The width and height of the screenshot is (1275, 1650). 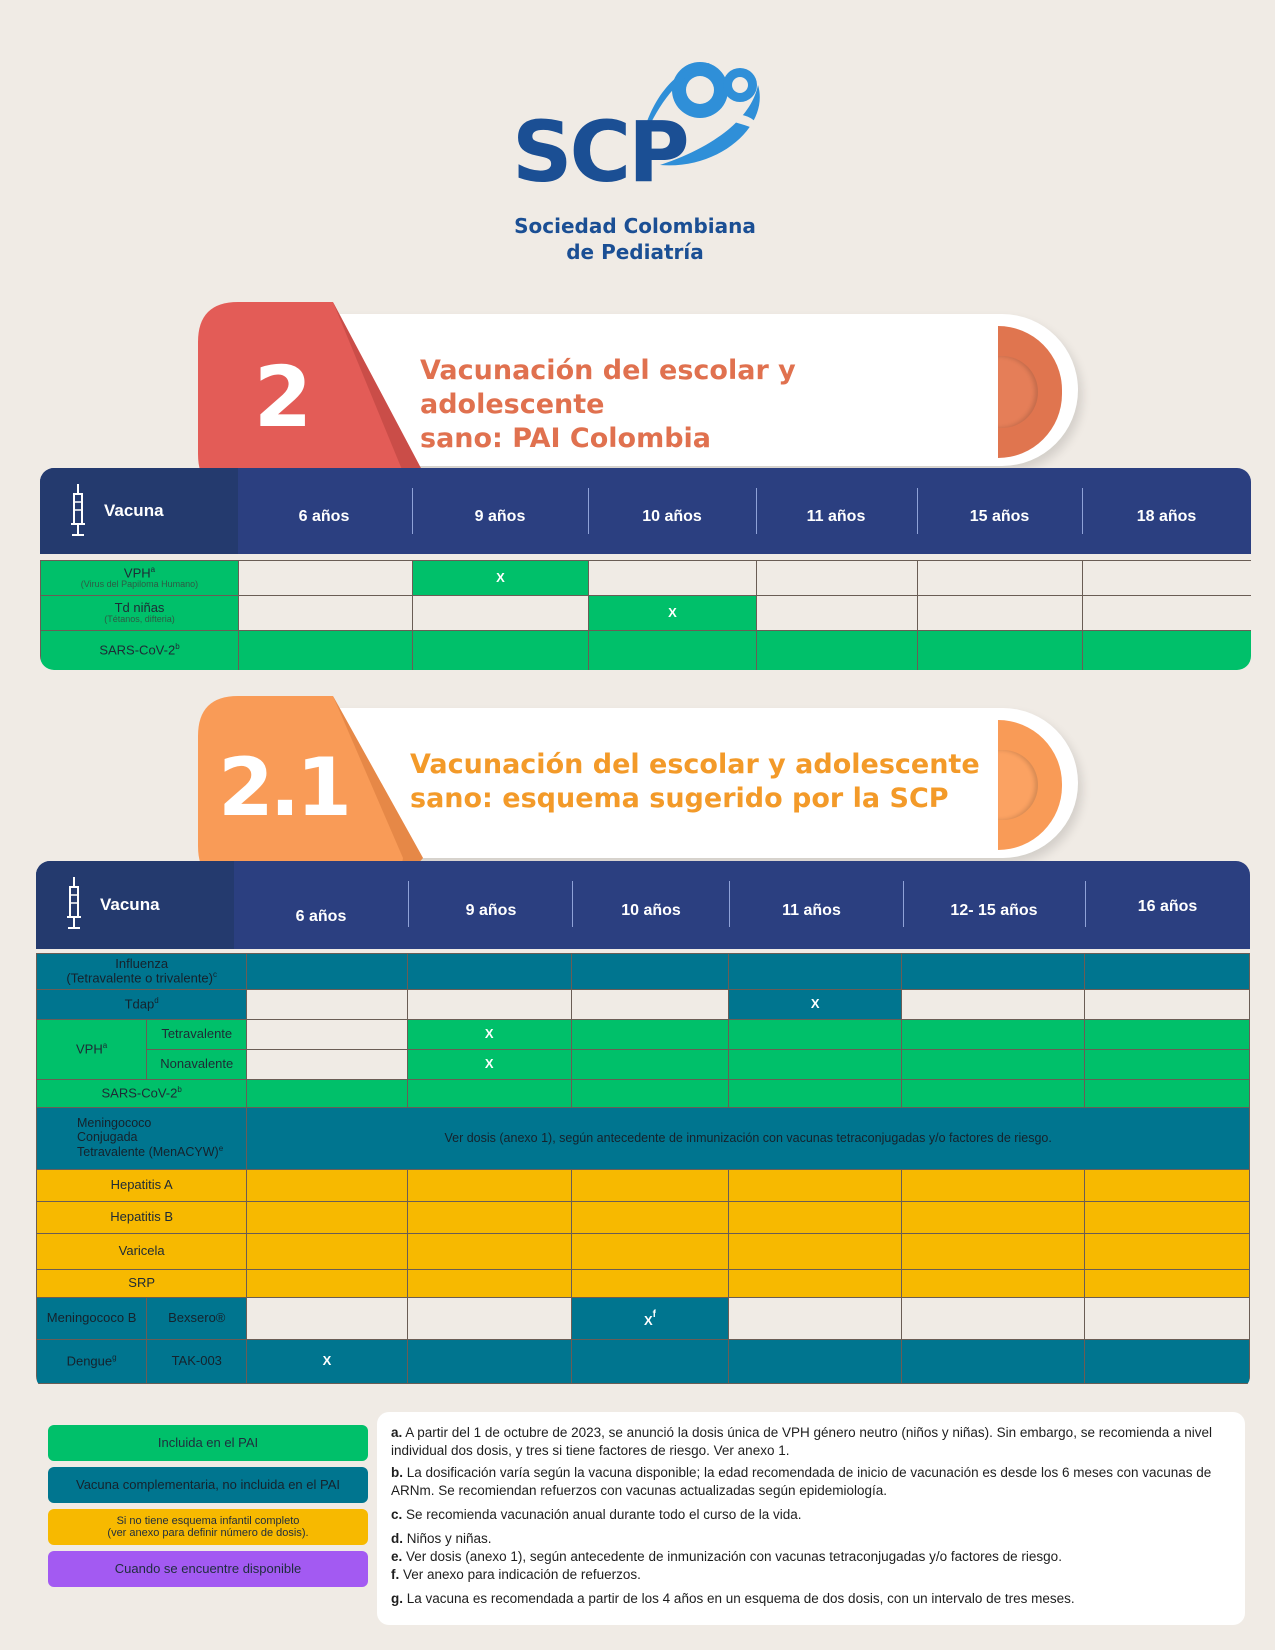 What do you see at coordinates (139, 613) in the screenshot?
I see `vaccine-name-cell: Td niñas (Tétanos, difteria)` at bounding box center [139, 613].